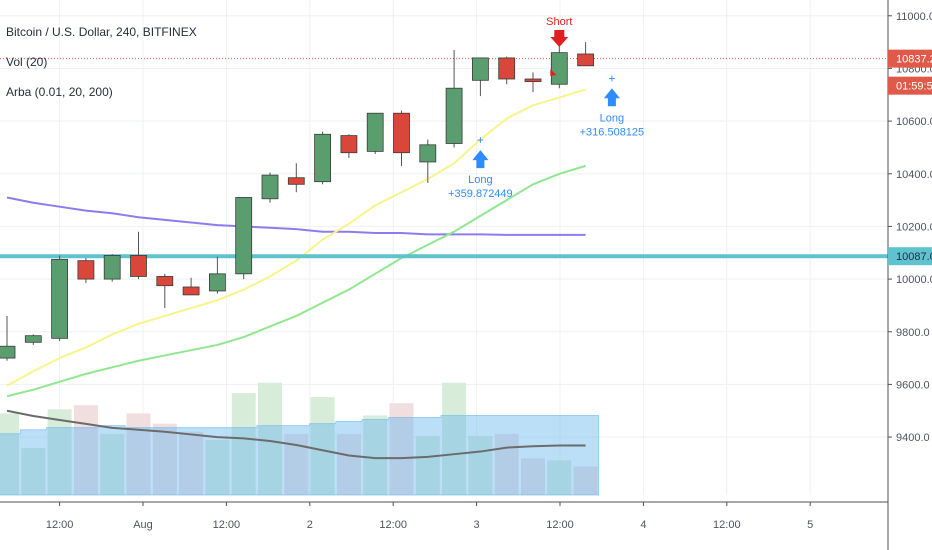 The image size is (932, 550). I want to click on price-tick-label: 9400.0, so click(913, 438).